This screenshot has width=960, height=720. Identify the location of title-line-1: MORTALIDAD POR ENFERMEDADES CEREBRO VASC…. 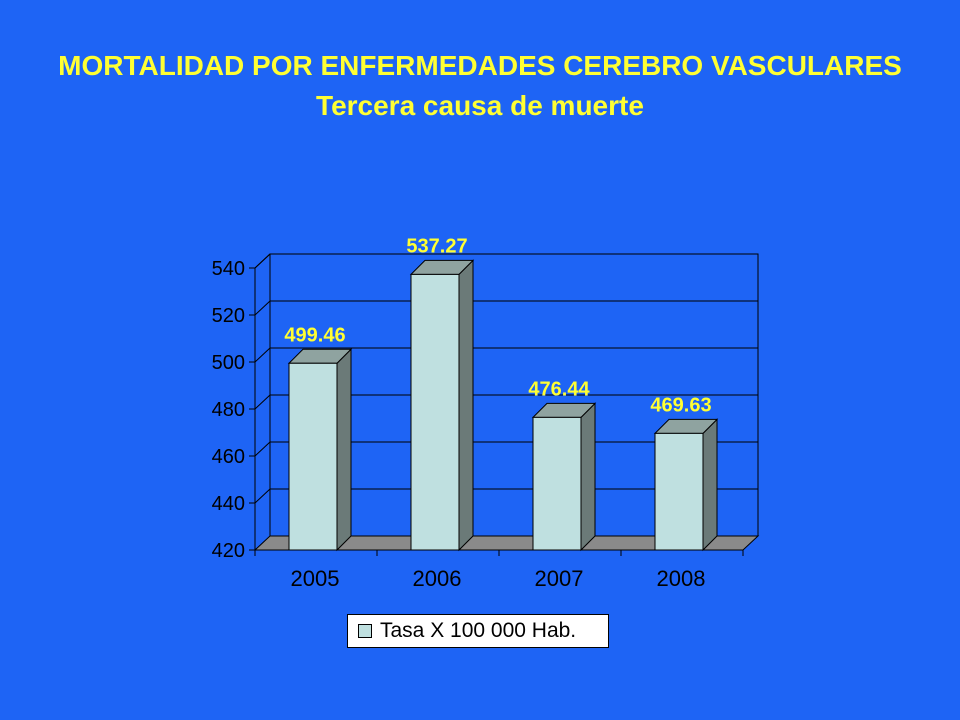
(480, 65).